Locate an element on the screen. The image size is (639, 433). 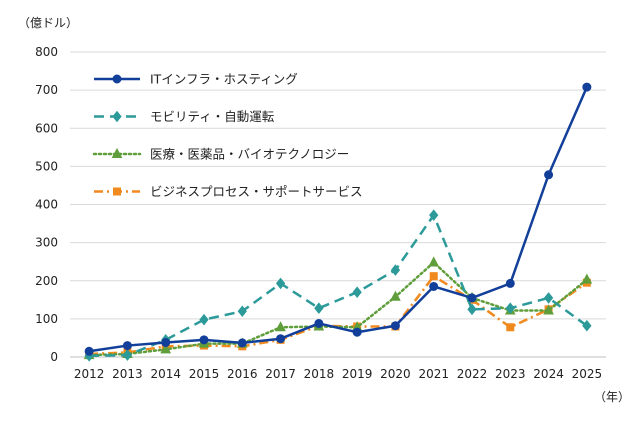
y-axis-unit-label: （億ドル） is located at coordinates (48, 23).